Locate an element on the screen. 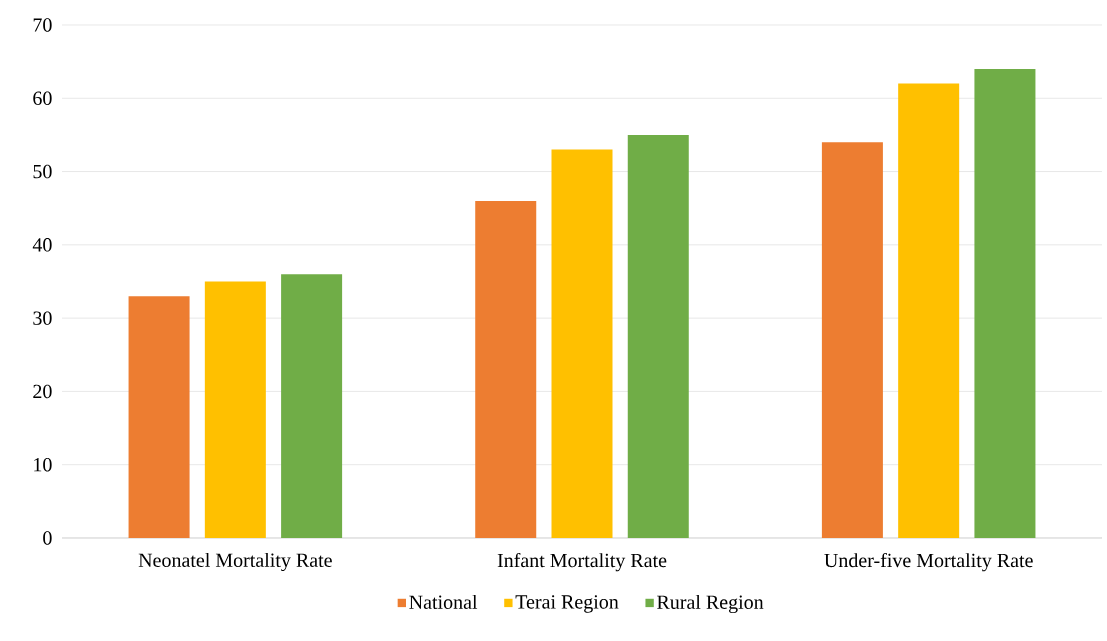 The width and height of the screenshot is (1107, 641). y-tick-label: 20 is located at coordinates (42, 391).